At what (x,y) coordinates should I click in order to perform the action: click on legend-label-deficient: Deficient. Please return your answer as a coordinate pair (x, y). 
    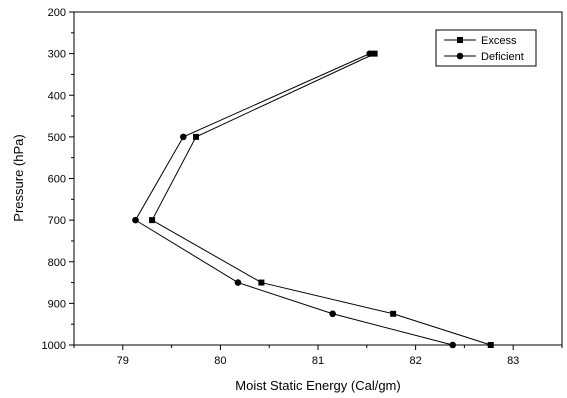
    Looking at the image, I should click on (502, 57).